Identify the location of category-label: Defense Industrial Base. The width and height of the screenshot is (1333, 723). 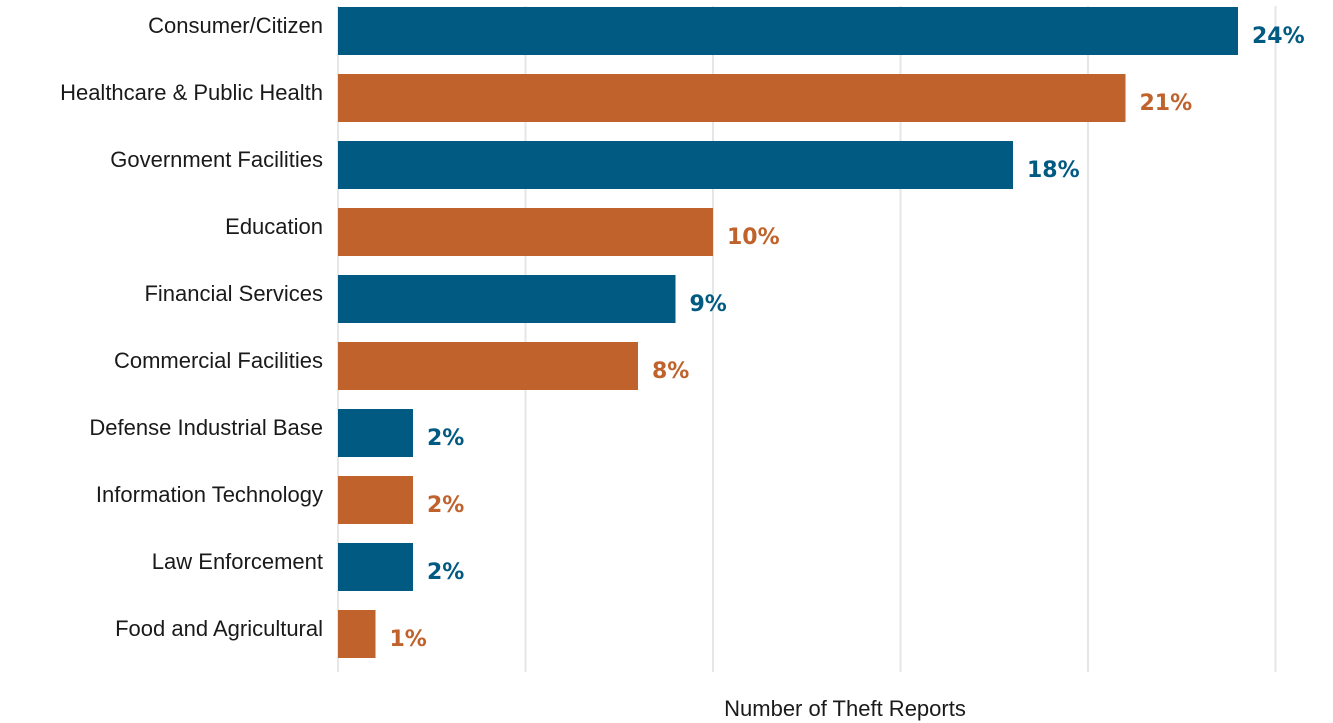
(206, 427).